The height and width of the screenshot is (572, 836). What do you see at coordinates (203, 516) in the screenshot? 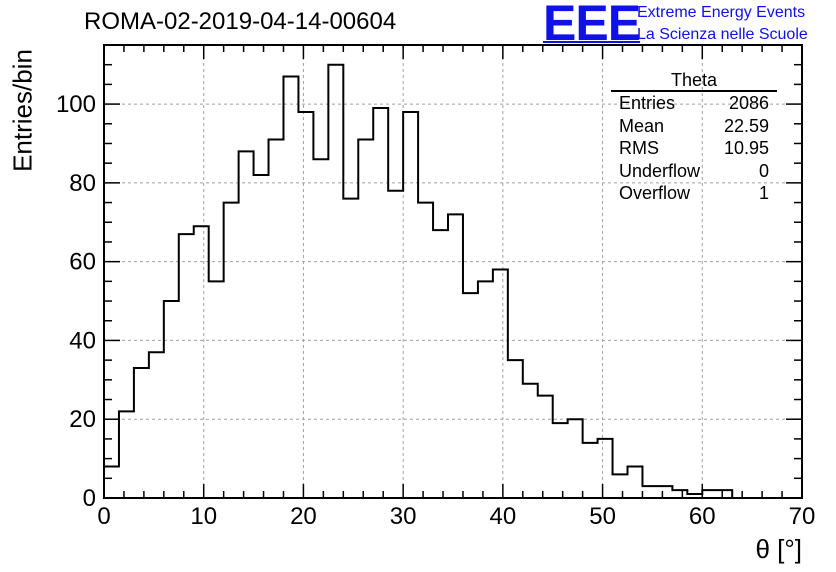
I see `x-tick-label: 10` at bounding box center [203, 516].